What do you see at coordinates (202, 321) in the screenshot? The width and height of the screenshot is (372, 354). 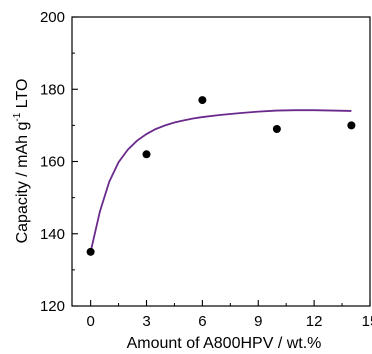 I see `x-tick-label: 6` at bounding box center [202, 321].